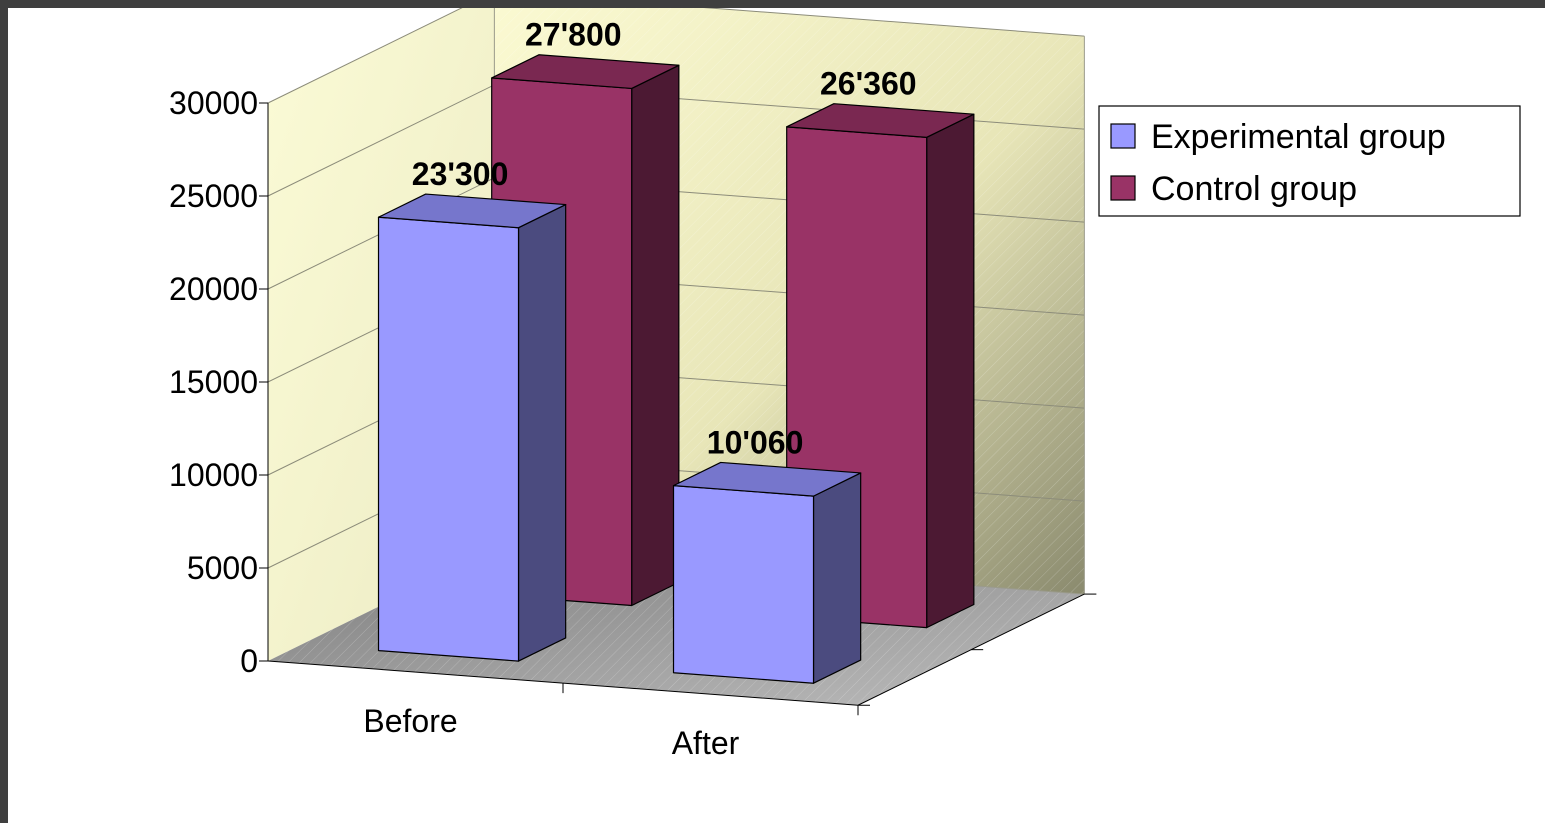  What do you see at coordinates (213, 103) in the screenshot?
I see `y-tick-label: 30000` at bounding box center [213, 103].